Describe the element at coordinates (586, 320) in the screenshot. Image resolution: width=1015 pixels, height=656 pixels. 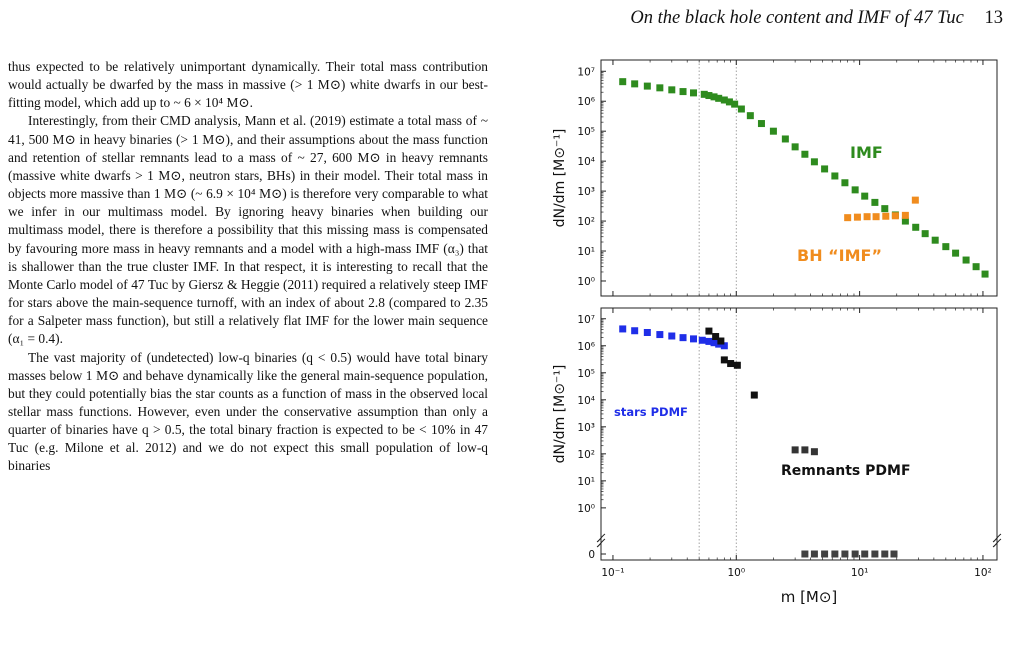
I see `y-tick-label: 10⁷` at that location.